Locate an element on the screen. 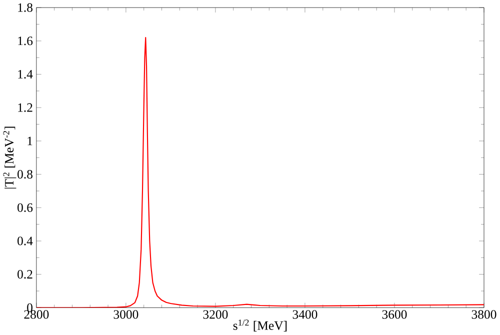 The height and width of the screenshot is (335, 500). y-tick-label: 1.8 is located at coordinates (25, 7).